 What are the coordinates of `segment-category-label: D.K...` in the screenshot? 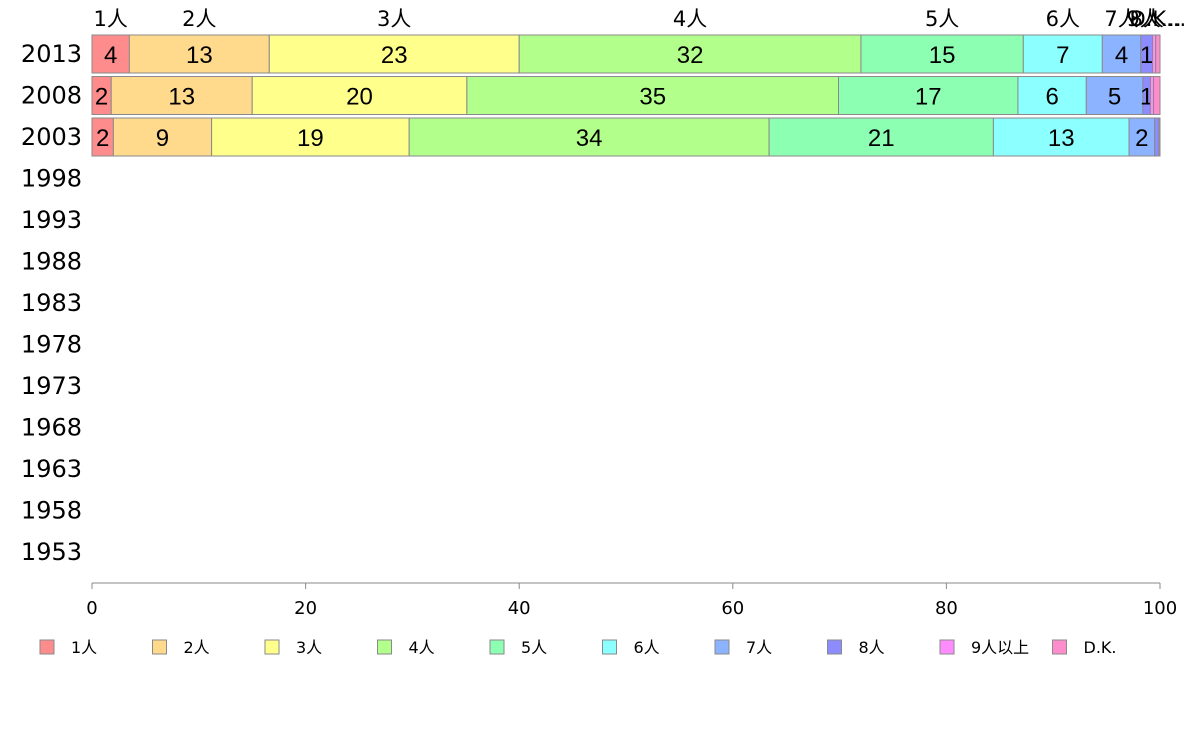 It's located at (1158, 19).